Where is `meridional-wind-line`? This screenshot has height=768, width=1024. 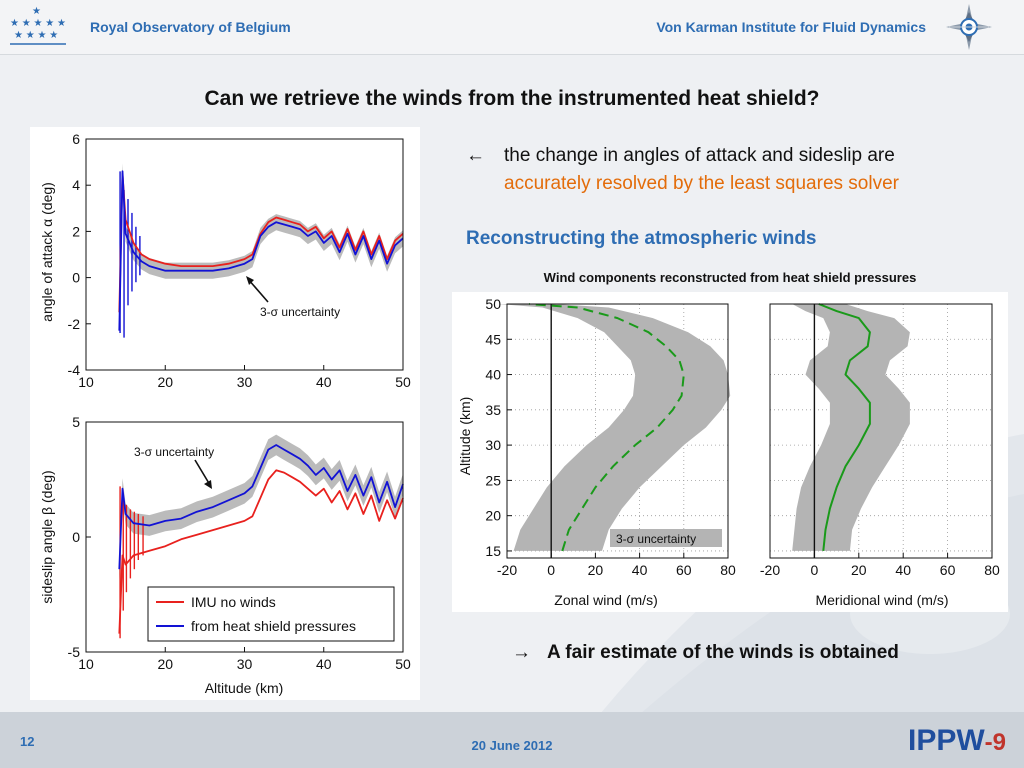 meridional-wind-line is located at coordinates (842, 430).